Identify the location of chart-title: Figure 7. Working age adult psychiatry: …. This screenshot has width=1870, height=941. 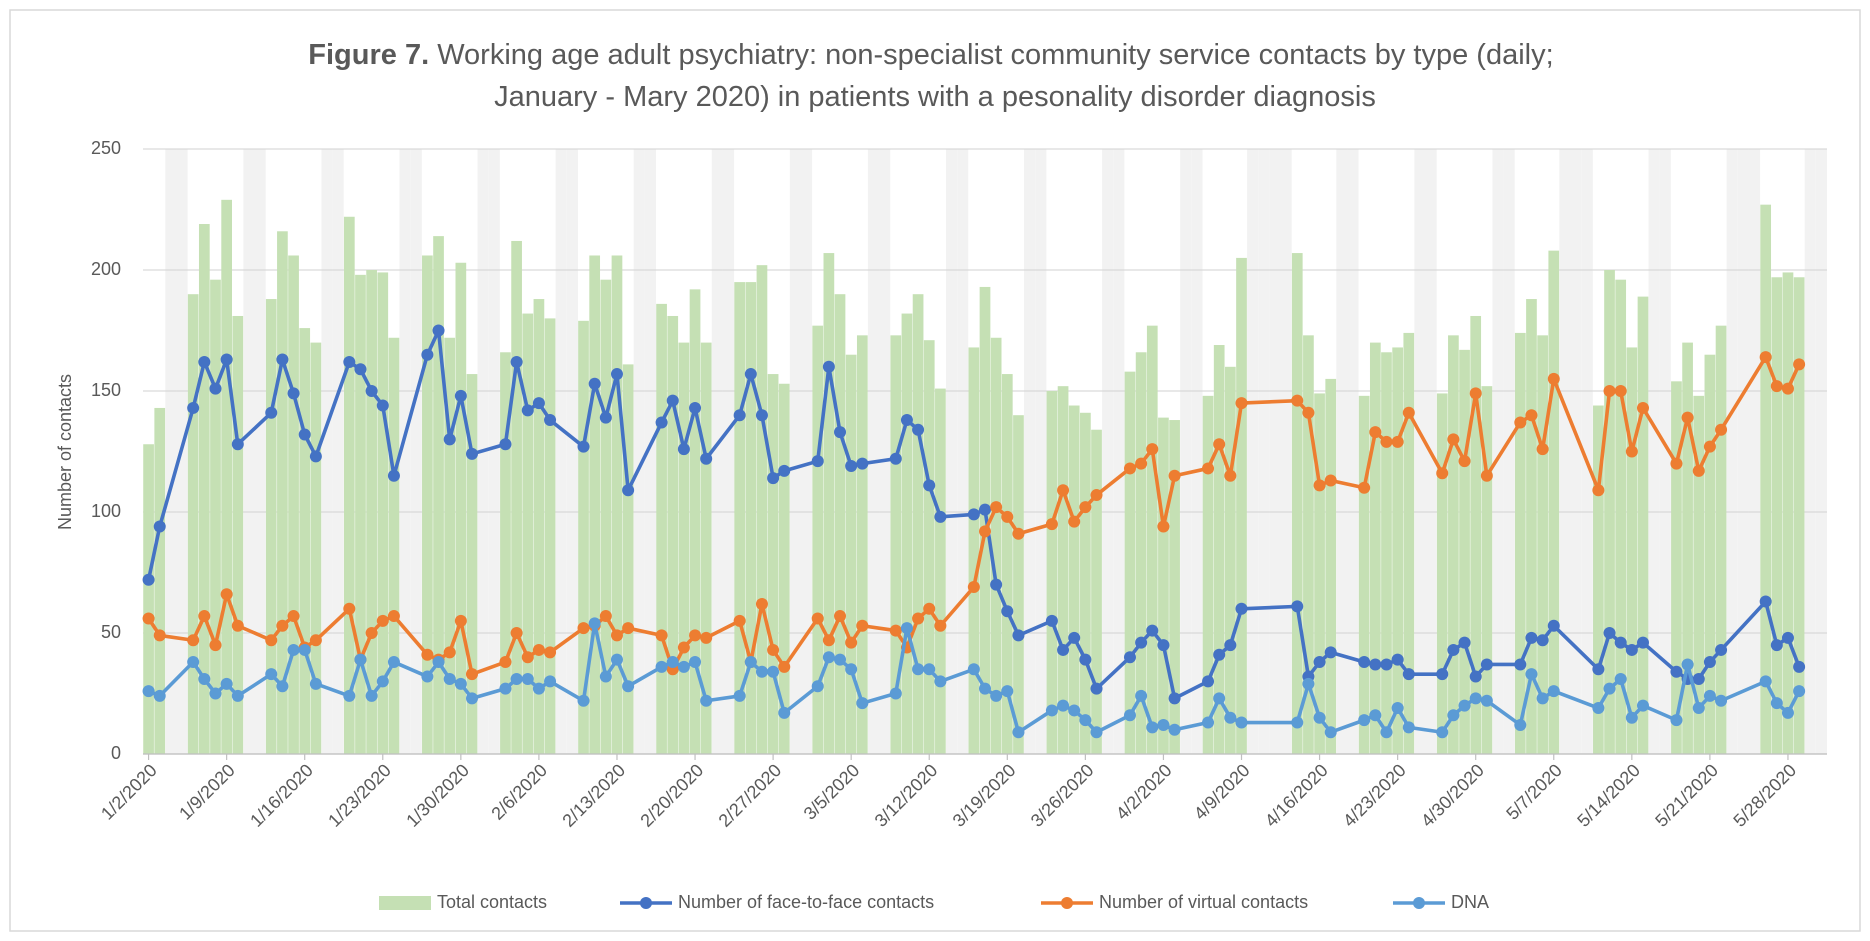
(934, 76).